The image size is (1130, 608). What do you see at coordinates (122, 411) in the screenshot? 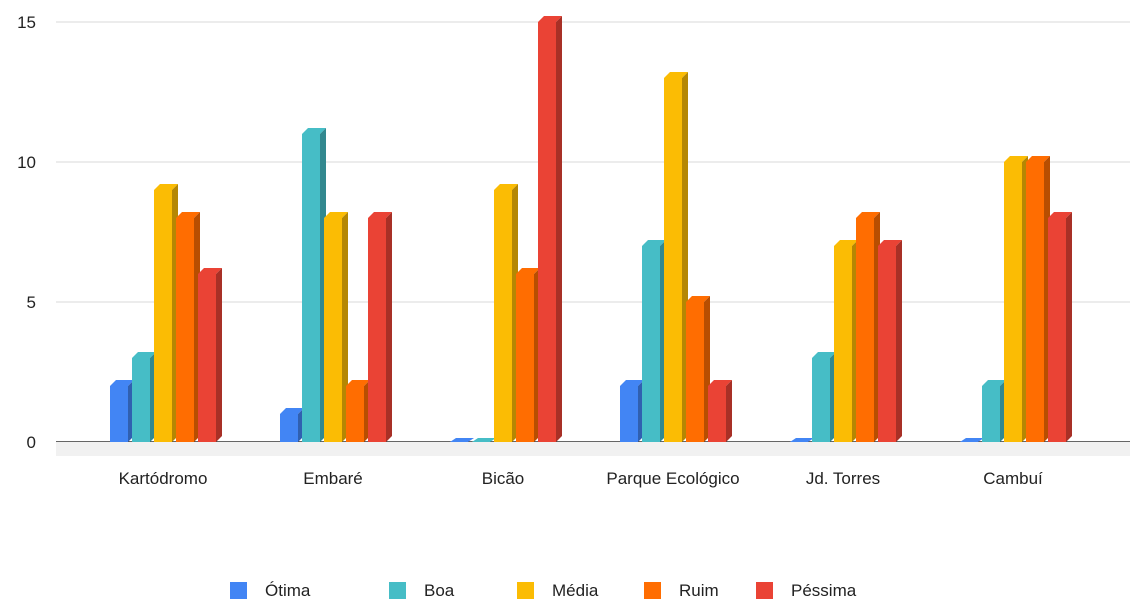
I see `bar-ótima-0` at bounding box center [122, 411].